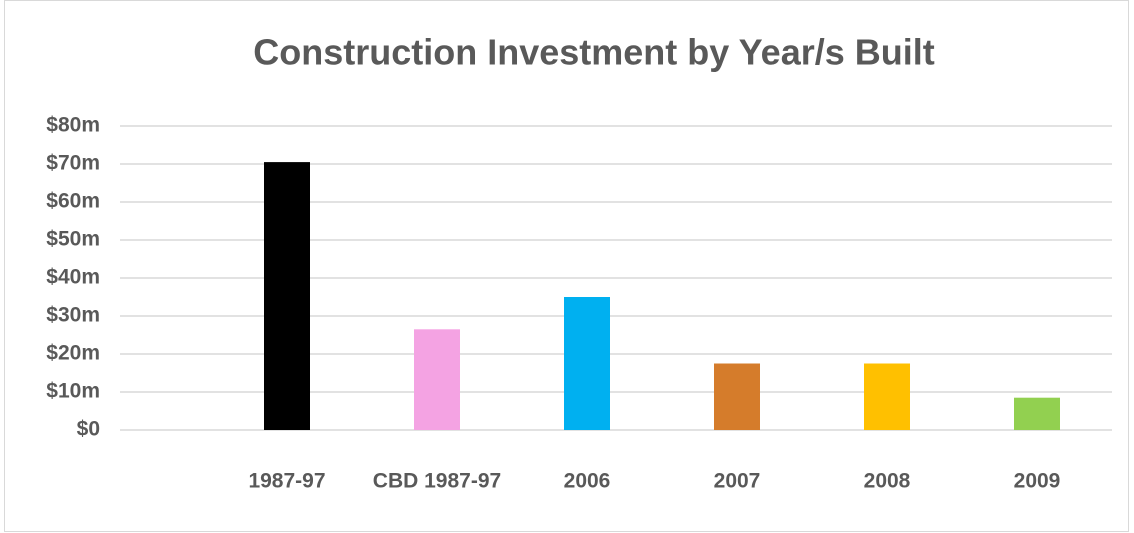 Image resolution: width=1134 pixels, height=533 pixels. I want to click on x-tick-label: 2008, so click(887, 481).